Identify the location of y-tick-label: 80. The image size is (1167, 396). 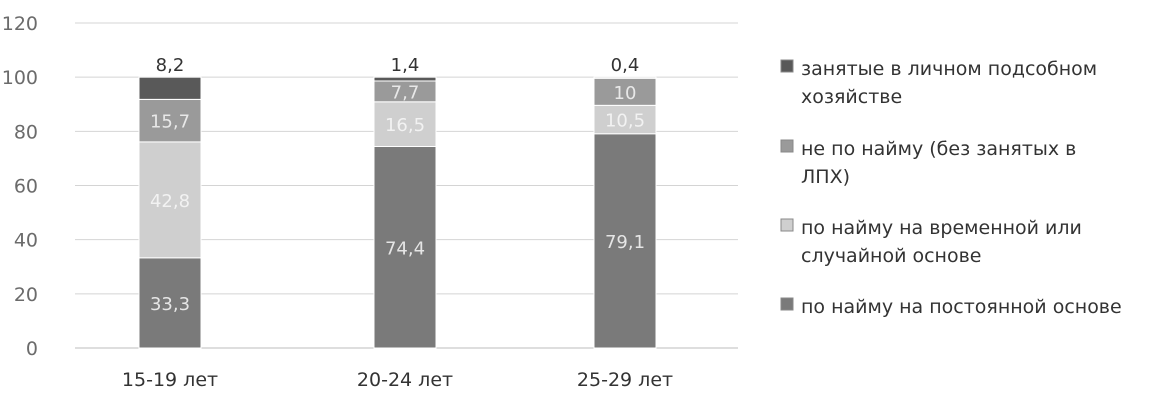
(26, 132).